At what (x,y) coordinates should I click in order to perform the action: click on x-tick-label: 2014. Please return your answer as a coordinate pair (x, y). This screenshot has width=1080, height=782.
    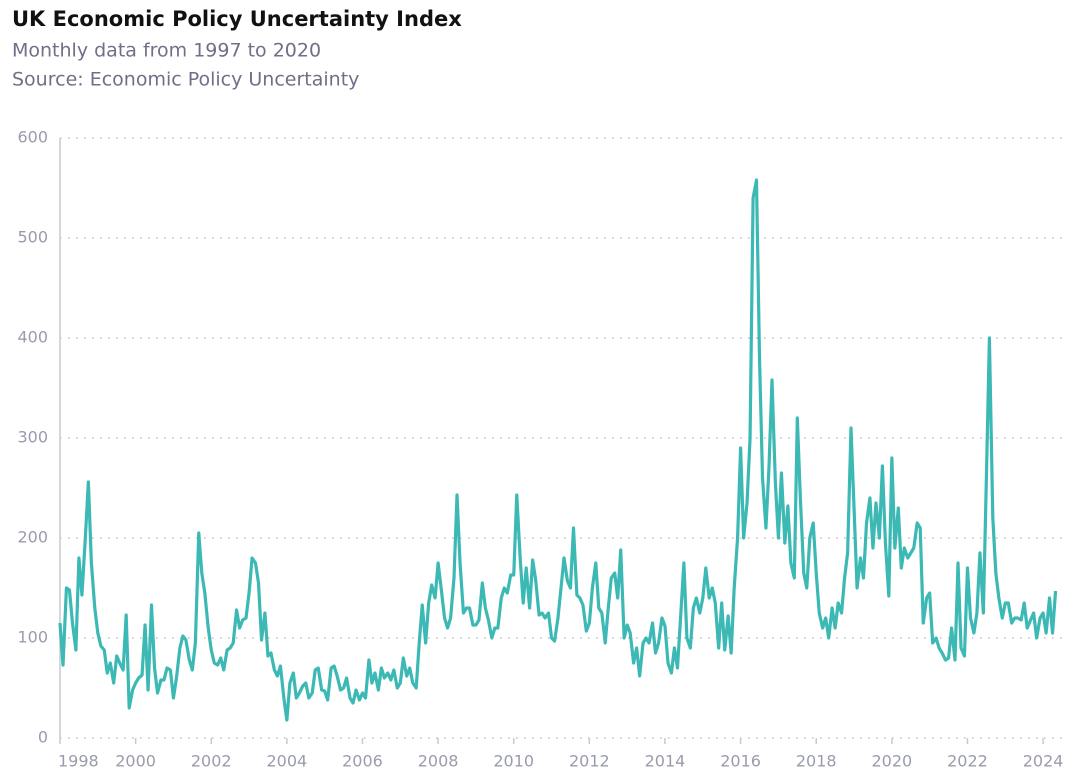
    Looking at the image, I should click on (665, 761).